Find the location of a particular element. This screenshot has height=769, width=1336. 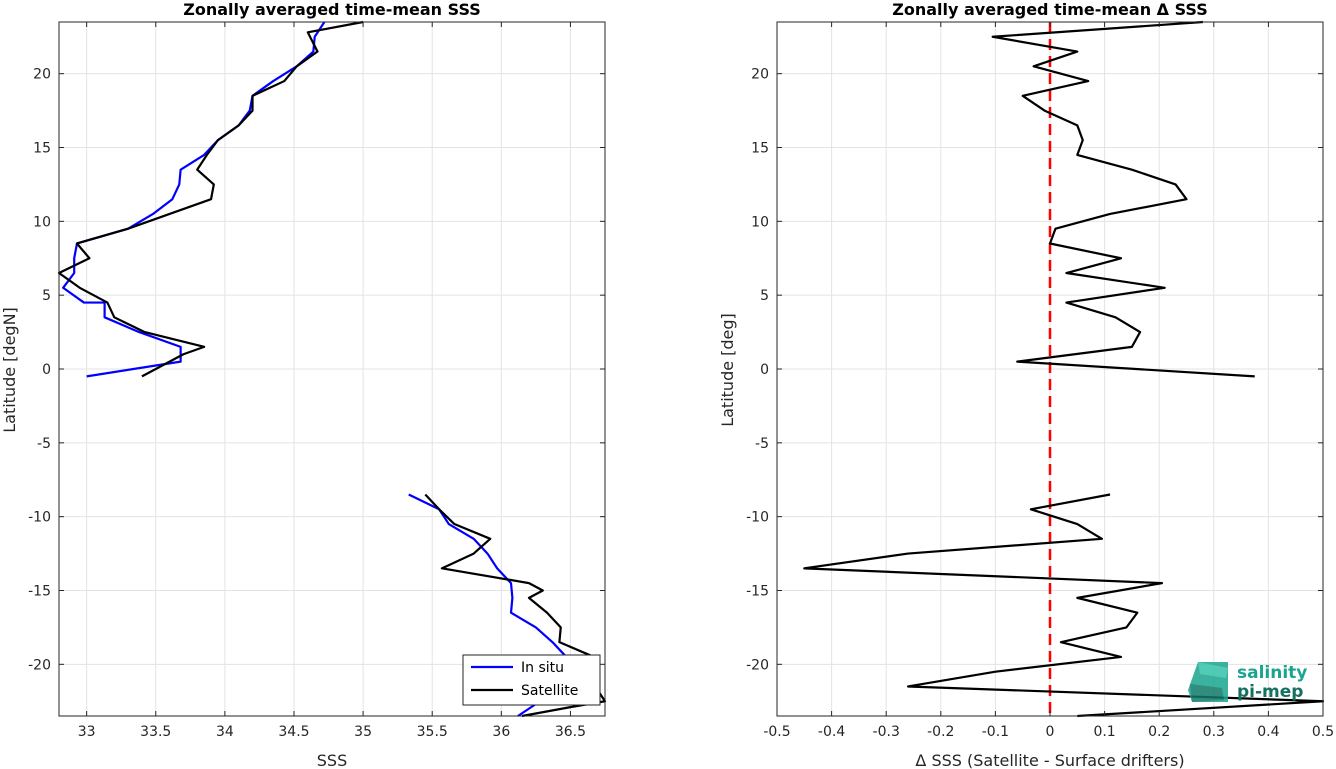

left-y-tick-label: 15 is located at coordinates (42, 149).